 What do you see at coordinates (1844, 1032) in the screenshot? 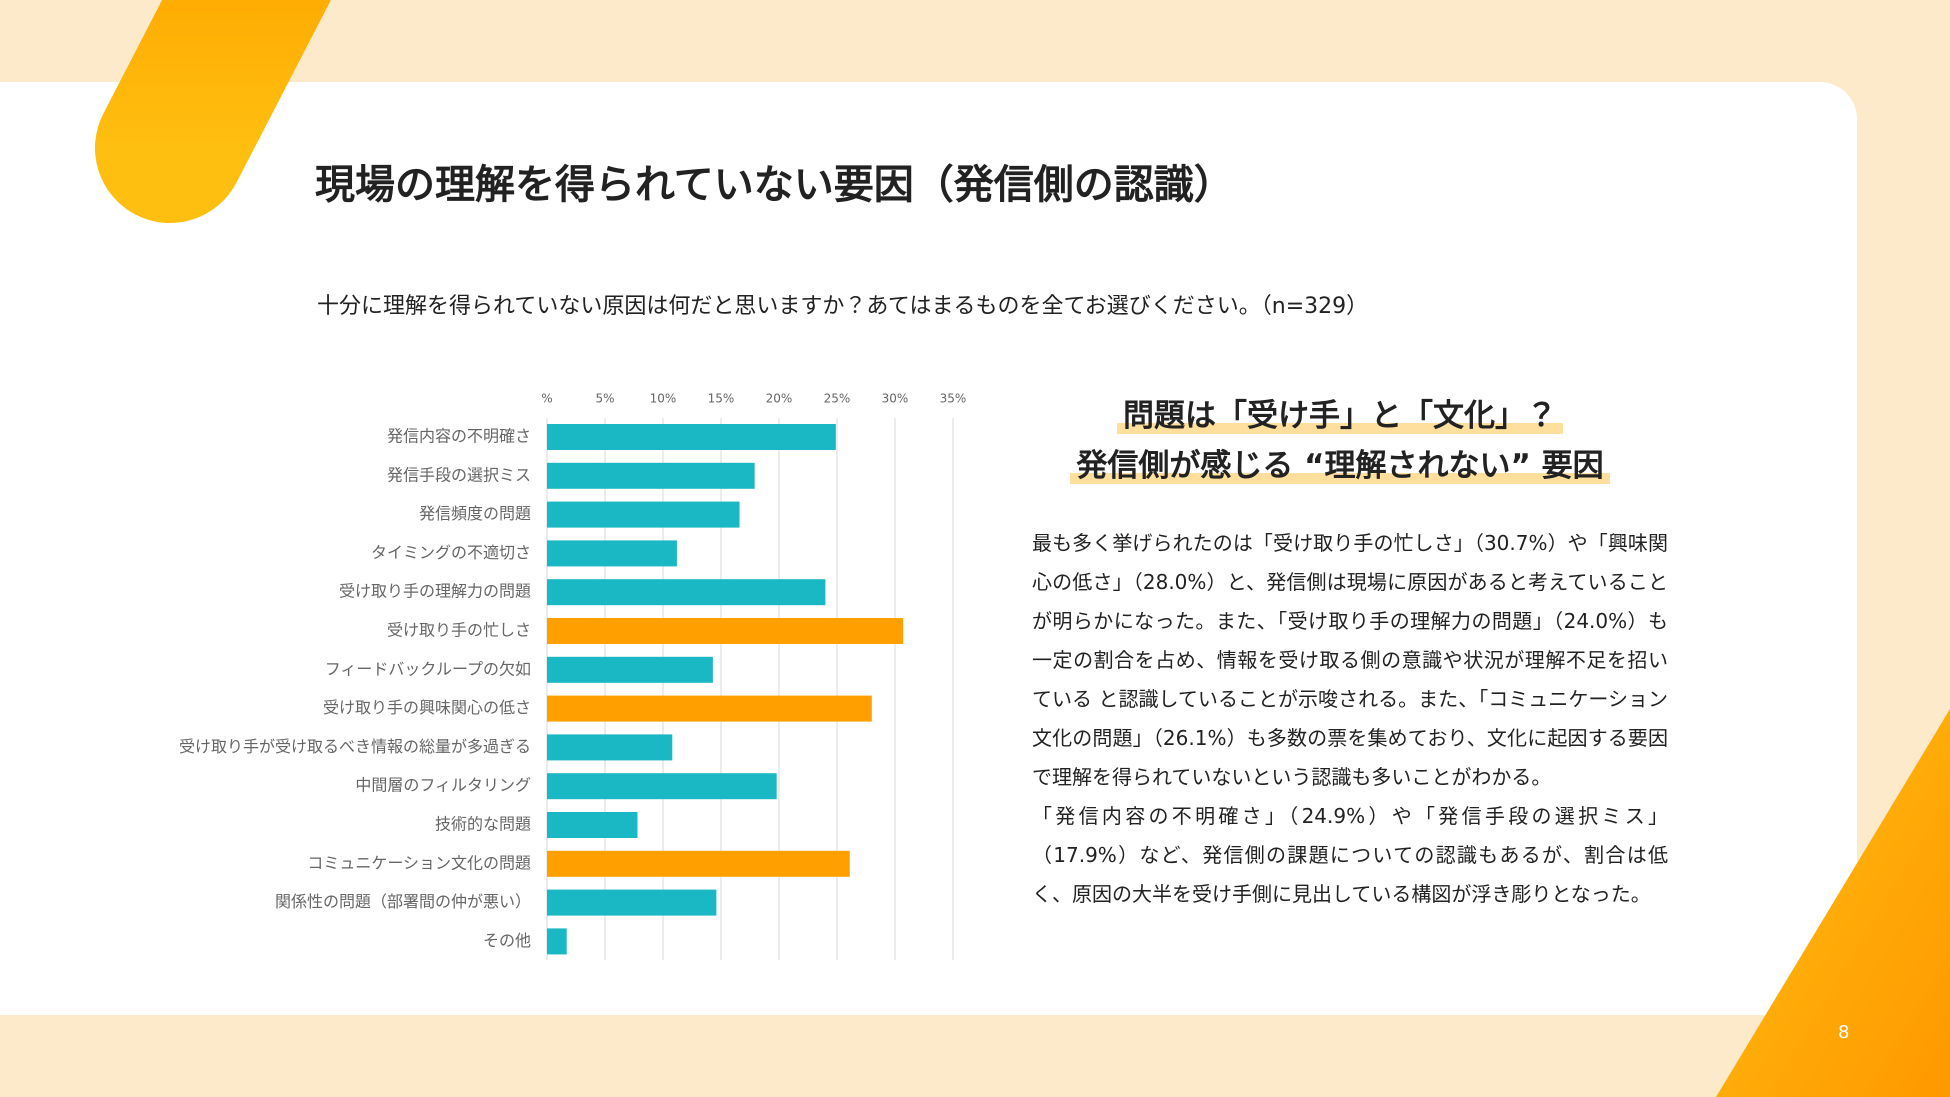
I see `page-number: 8` at bounding box center [1844, 1032].